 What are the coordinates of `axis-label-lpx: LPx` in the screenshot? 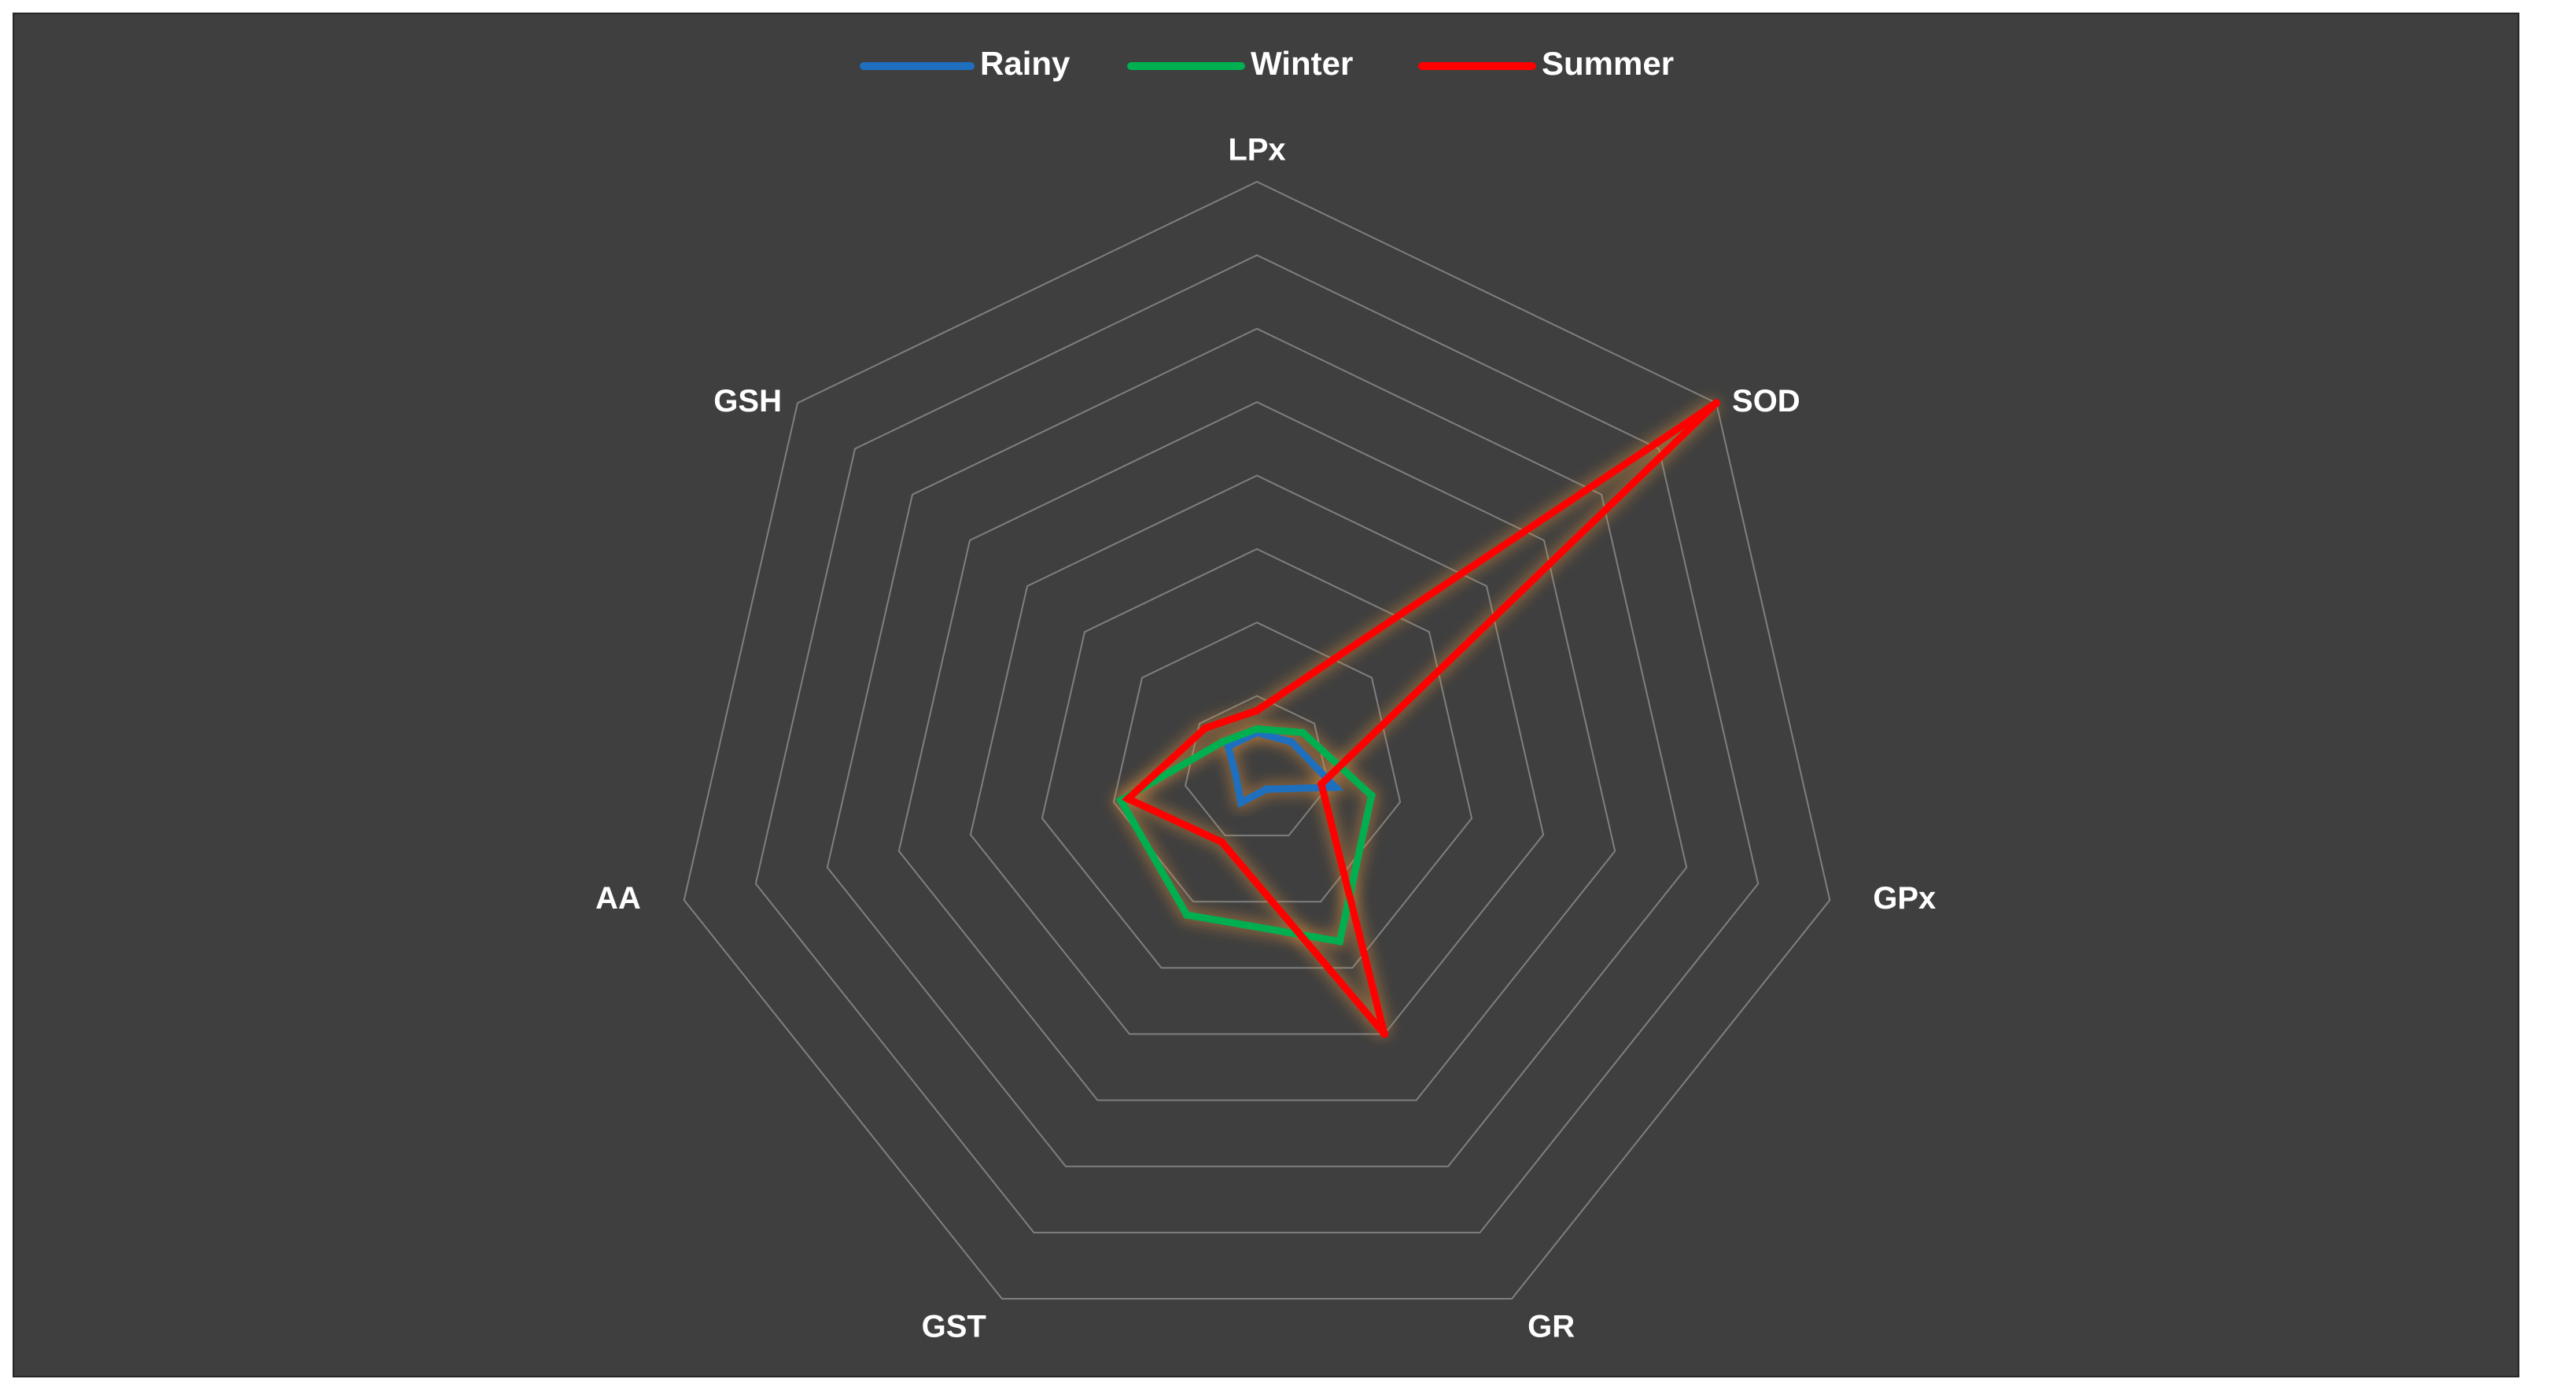 It's located at (1256, 150).